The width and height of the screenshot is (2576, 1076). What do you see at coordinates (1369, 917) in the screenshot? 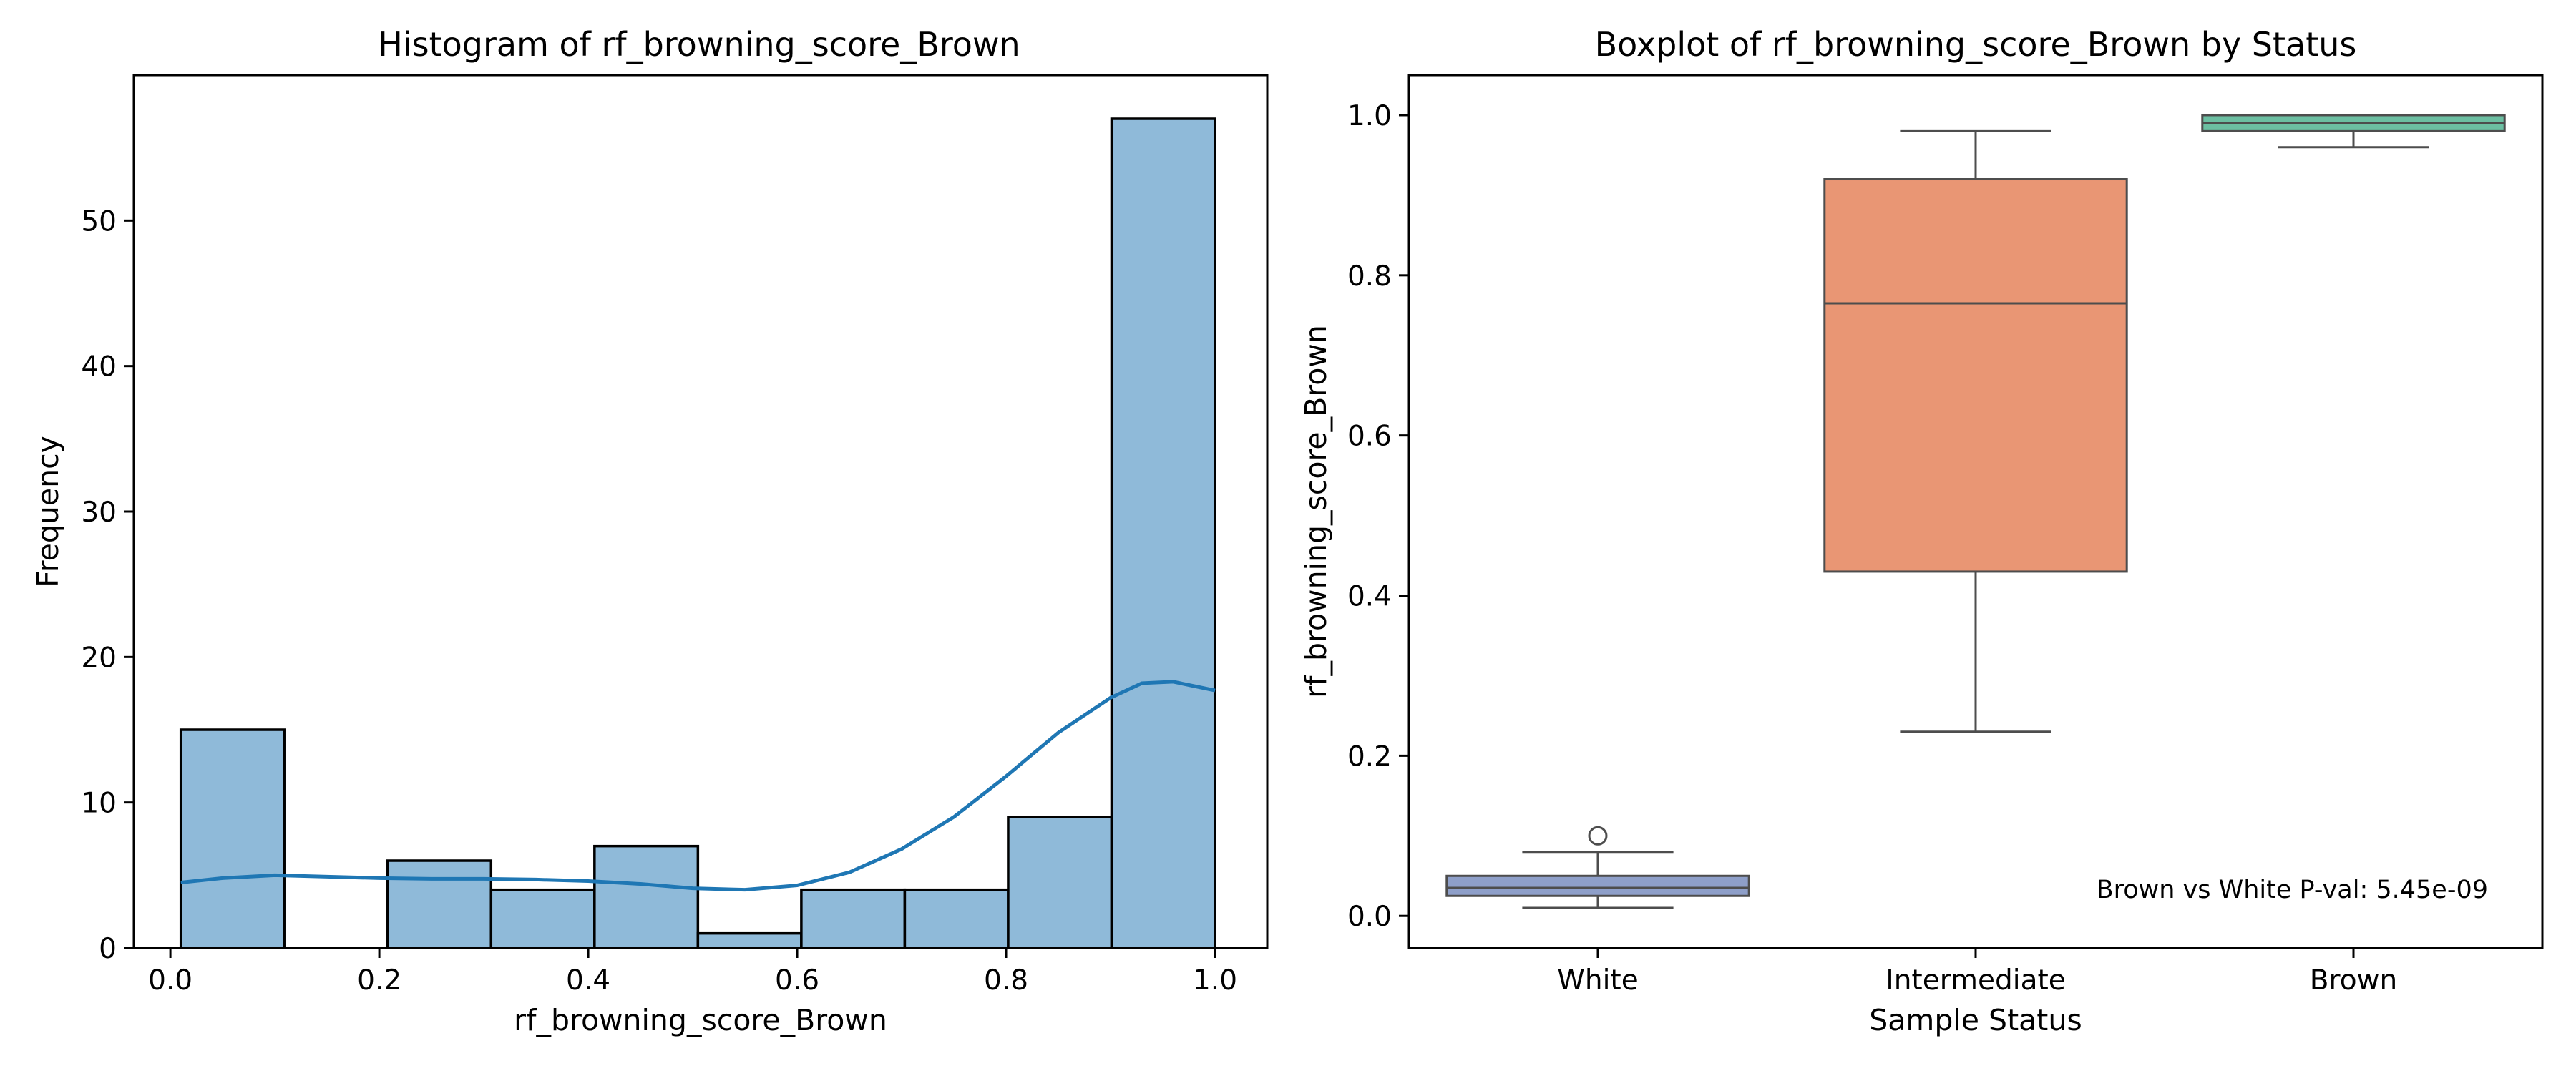
I see `y-tick-label: 0.0` at bounding box center [1369, 917].